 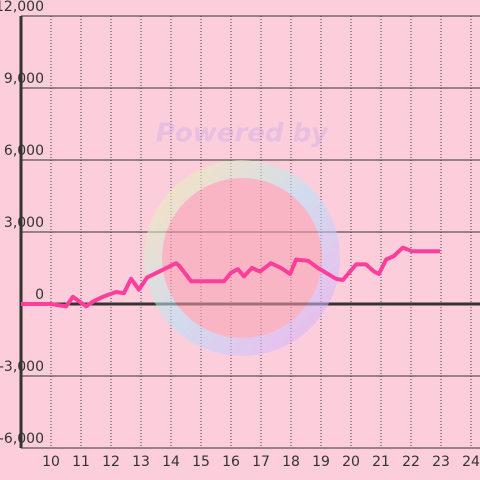 I want to click on x-tick-label: 13, so click(x=141, y=462).